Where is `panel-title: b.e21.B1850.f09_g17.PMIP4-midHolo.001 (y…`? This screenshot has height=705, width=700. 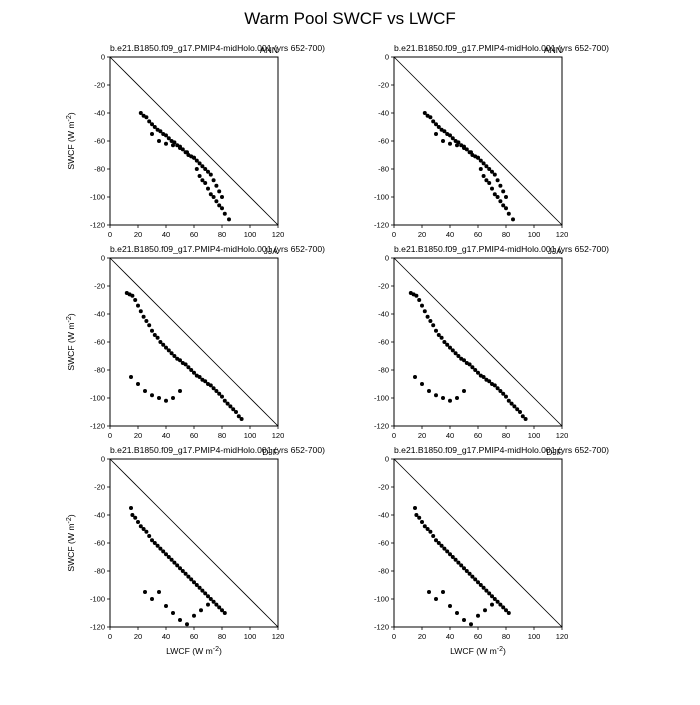 panel-title: b.e21.B1850.f09_g17.PMIP4-midHolo.001 (y… is located at coordinates (501, 249).